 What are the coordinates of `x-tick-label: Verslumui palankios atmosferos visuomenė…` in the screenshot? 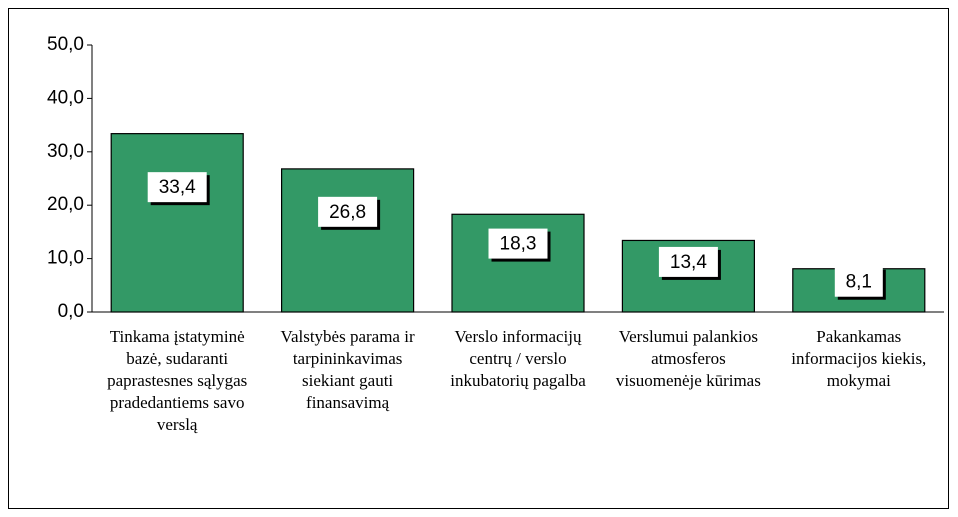 It's located at (688, 358).